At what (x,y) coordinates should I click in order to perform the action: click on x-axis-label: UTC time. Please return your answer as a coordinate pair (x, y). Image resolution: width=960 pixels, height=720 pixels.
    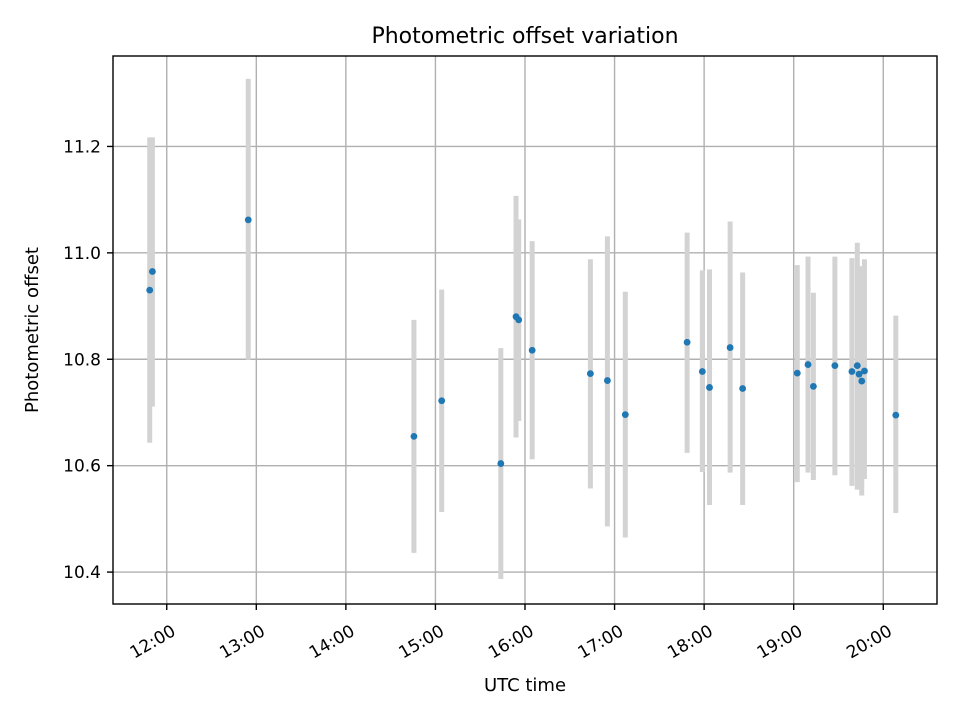
    Looking at the image, I should click on (525, 685).